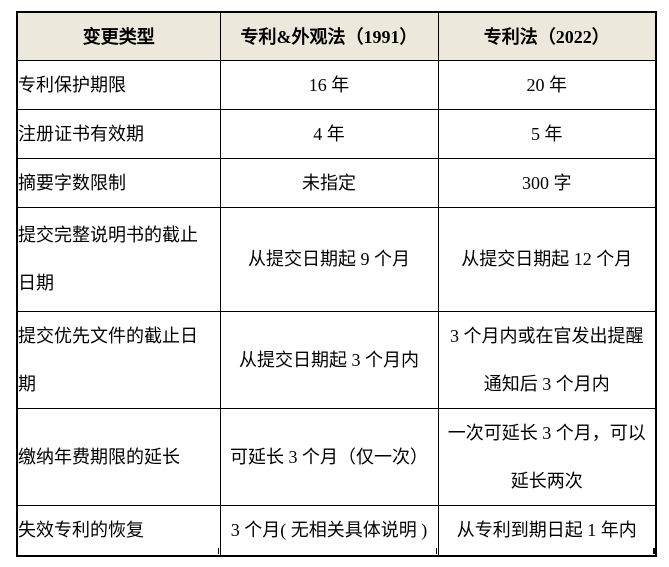 This screenshot has width=669, height=567. What do you see at coordinates (547, 530) in the screenshot?
I see `cell-law-2022: 从专利到期日起 1 年内` at bounding box center [547, 530].